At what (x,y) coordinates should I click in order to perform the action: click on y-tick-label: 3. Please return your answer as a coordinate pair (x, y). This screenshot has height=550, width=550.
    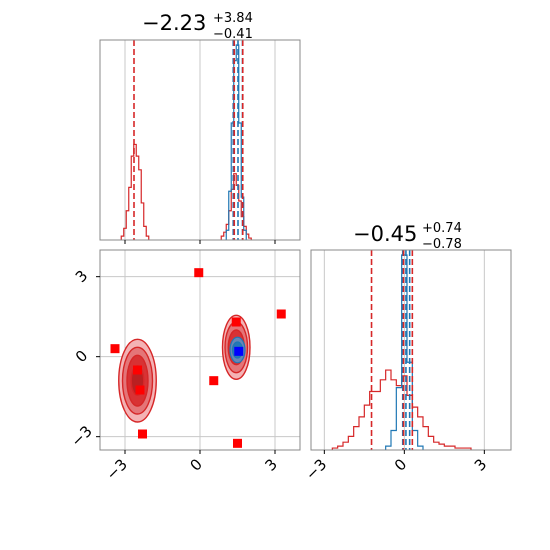
    Looking at the image, I should click on (81, 276).